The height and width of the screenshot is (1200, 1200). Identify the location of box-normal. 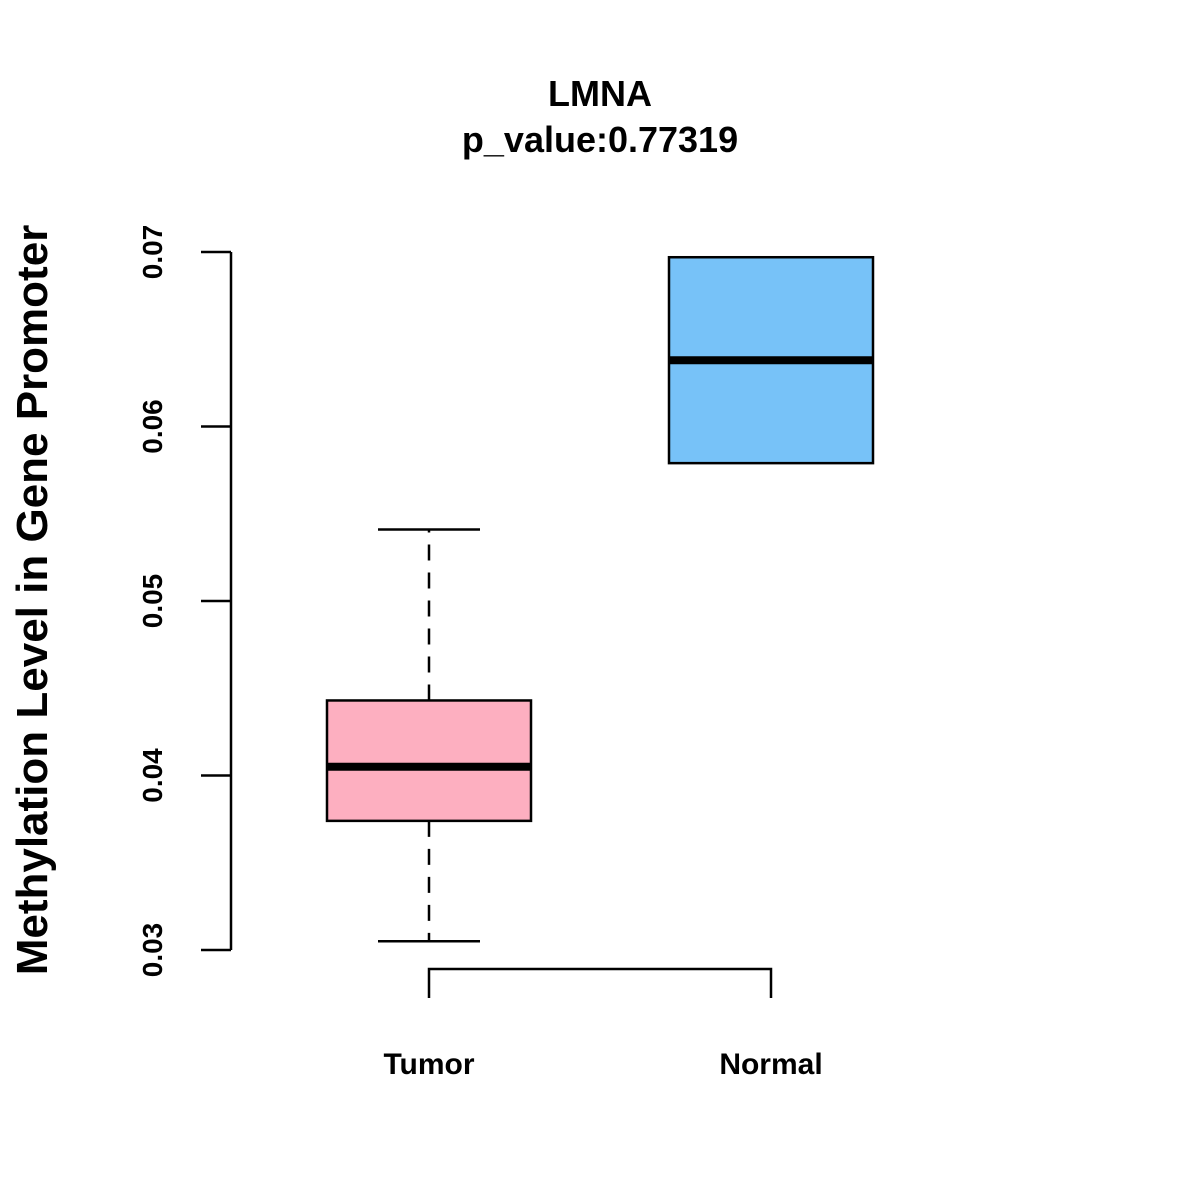
(771, 360).